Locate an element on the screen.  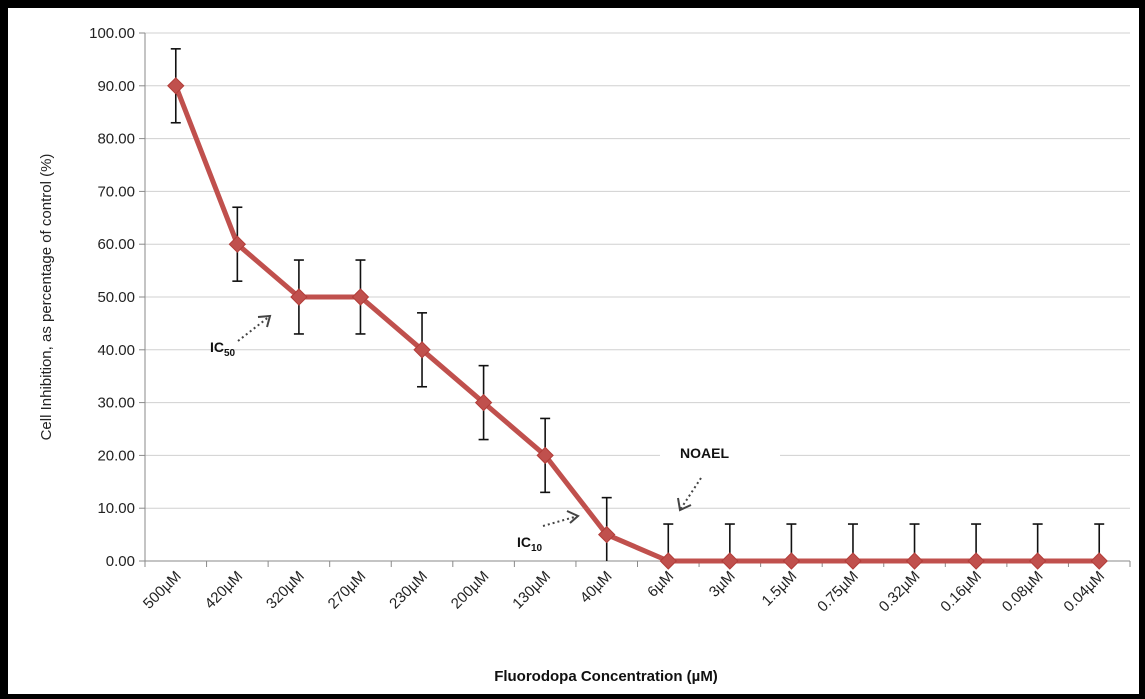
x-tick-label: 6µM is located at coordinates (660, 584).